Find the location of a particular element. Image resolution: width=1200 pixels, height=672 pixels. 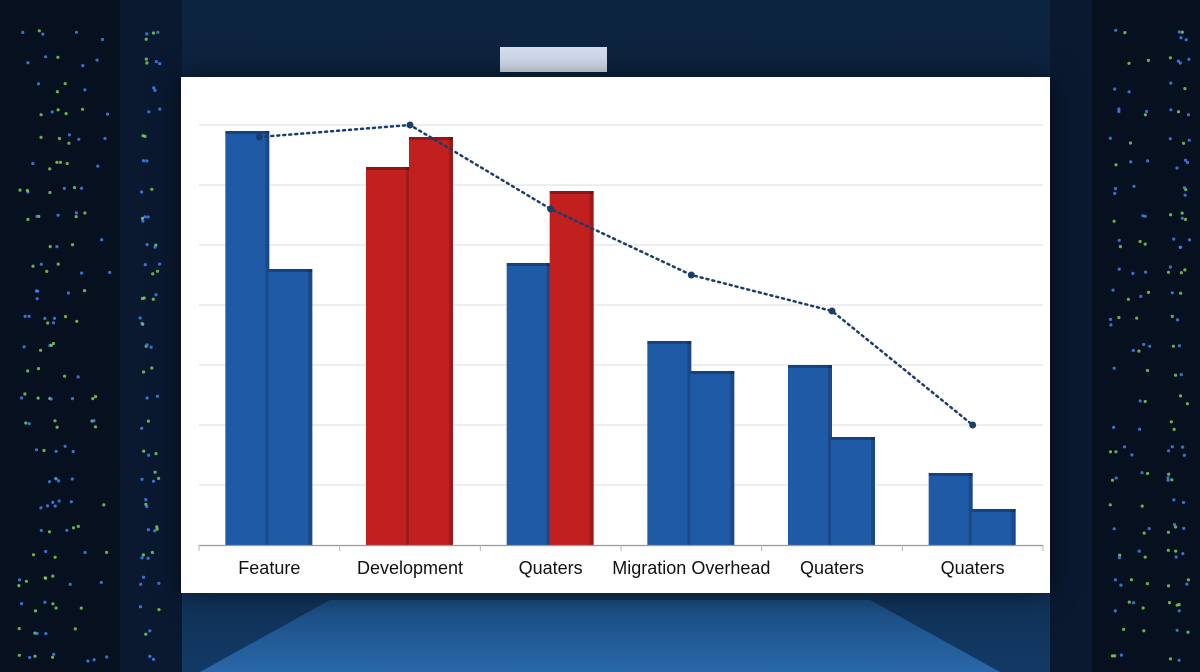

ceiling-light is located at coordinates (553, 59).